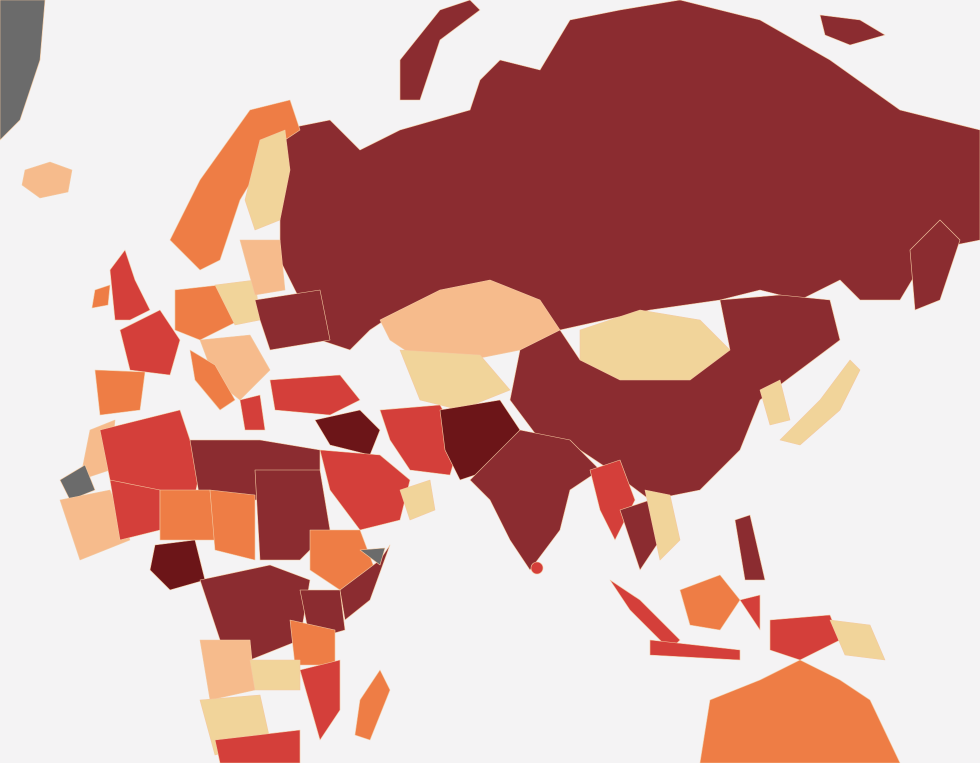 Image resolution: width=980 pixels, height=763 pixels. What do you see at coordinates (292, 320) in the screenshot?
I see `ukraine` at bounding box center [292, 320].